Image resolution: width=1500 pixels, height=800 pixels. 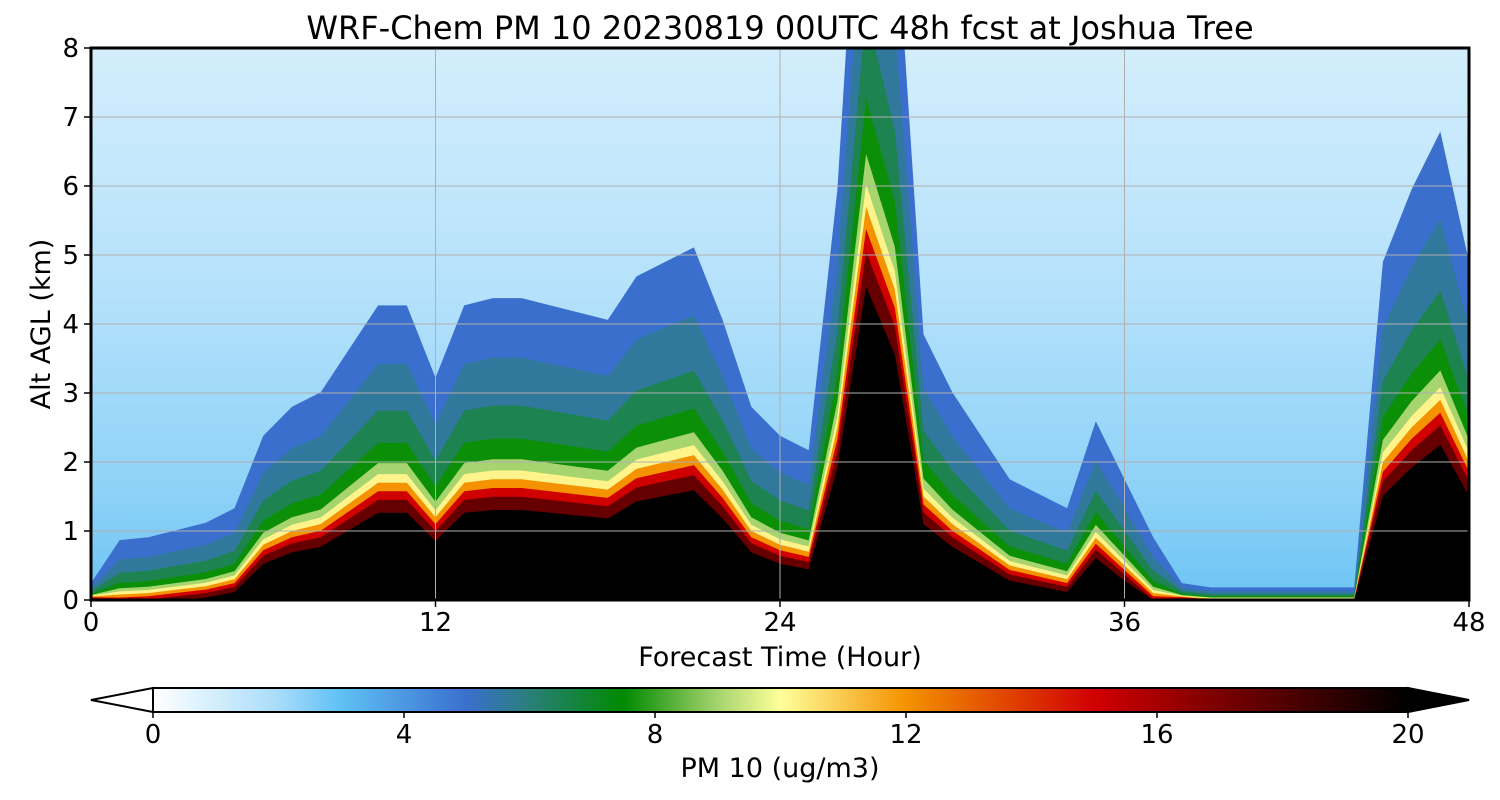 I want to click on colorbar-tick-label: 8, so click(x=655, y=735).